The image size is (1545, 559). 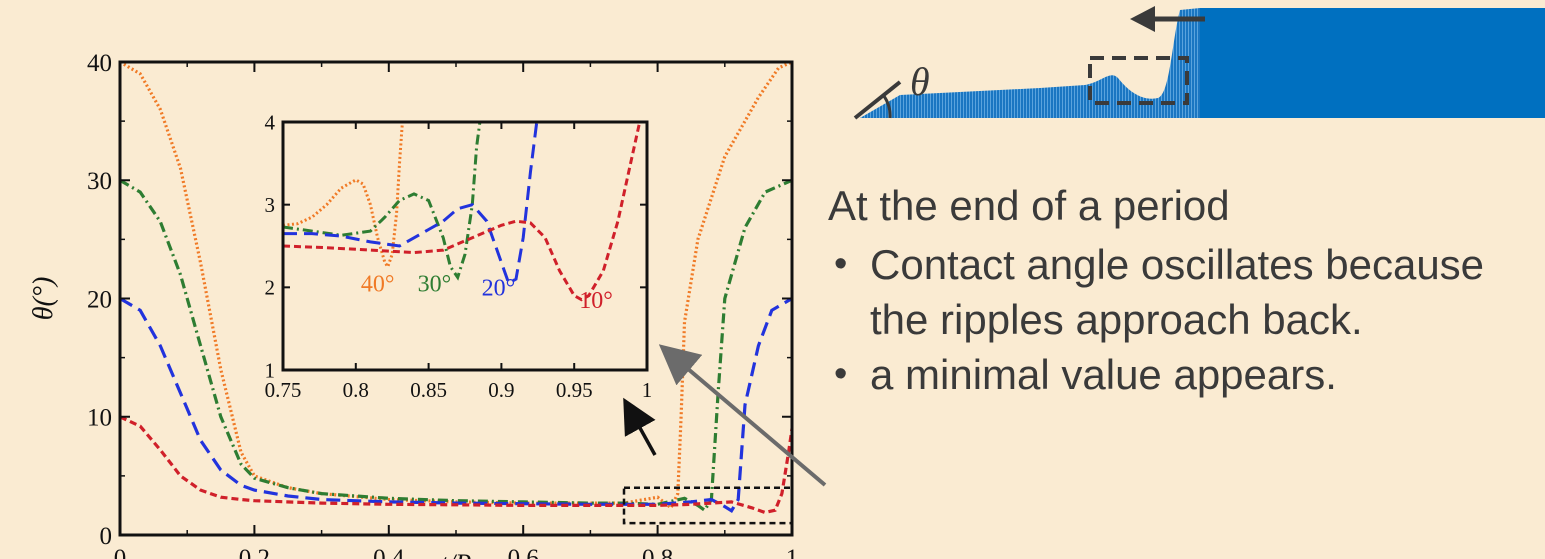 I want to click on main-xtick-label-6: 1, so click(x=792, y=552).